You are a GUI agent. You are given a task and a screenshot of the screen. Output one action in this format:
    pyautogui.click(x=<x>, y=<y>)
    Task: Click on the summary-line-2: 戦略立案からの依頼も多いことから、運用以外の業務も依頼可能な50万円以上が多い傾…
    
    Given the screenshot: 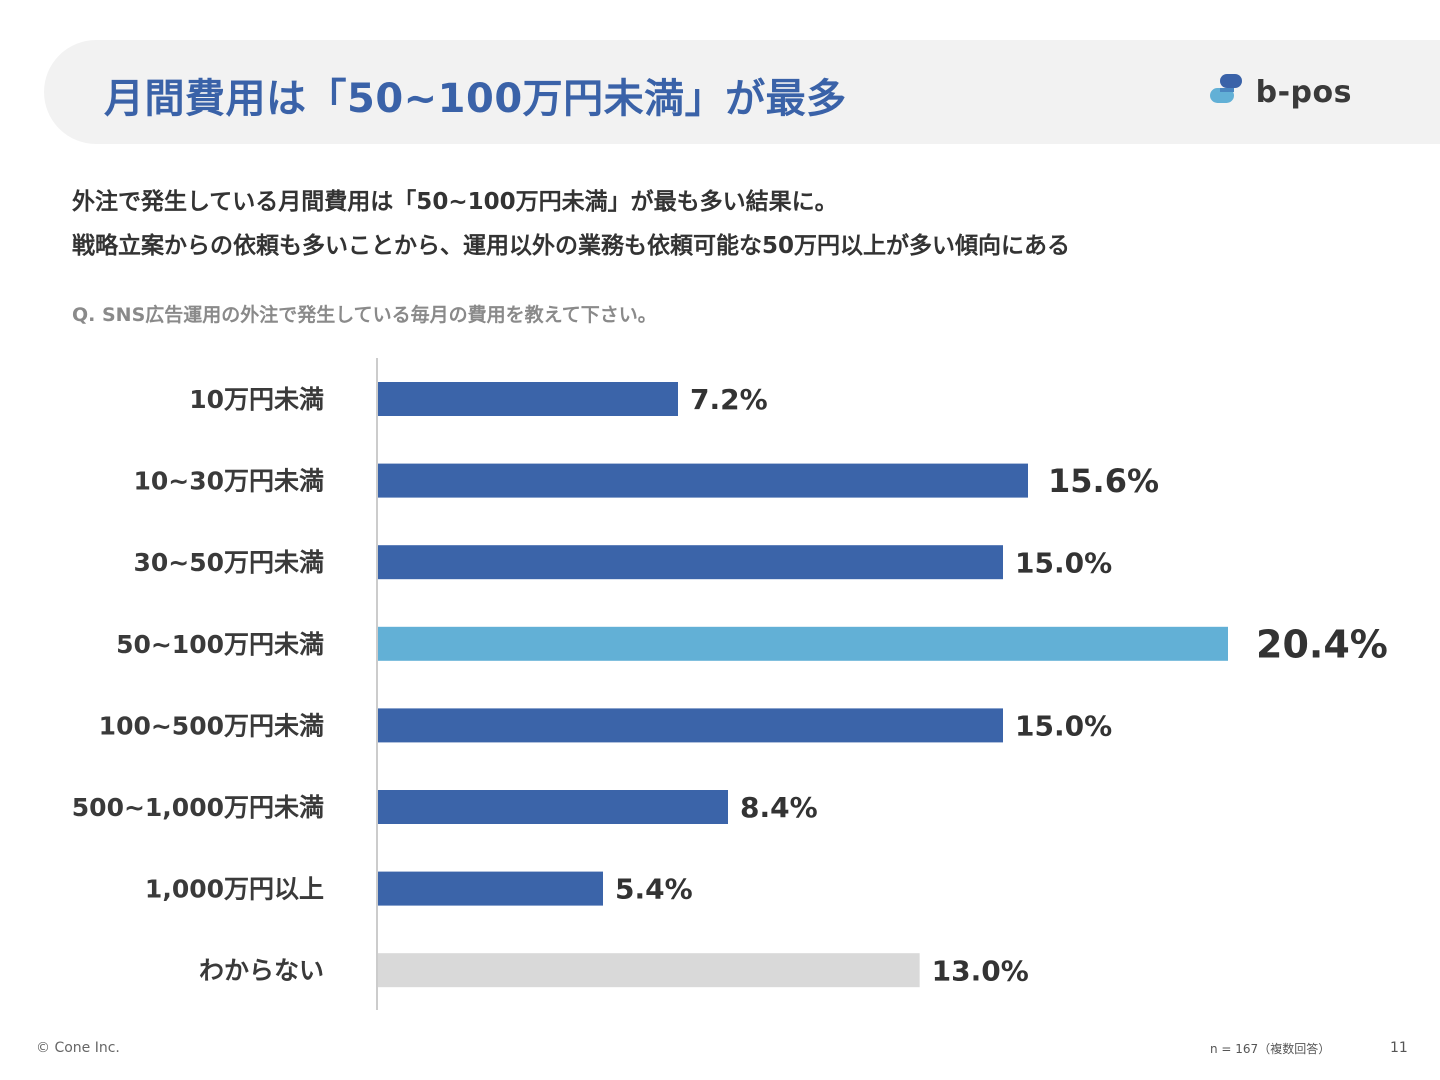 What is the action you would take?
    pyautogui.click(x=571, y=246)
    